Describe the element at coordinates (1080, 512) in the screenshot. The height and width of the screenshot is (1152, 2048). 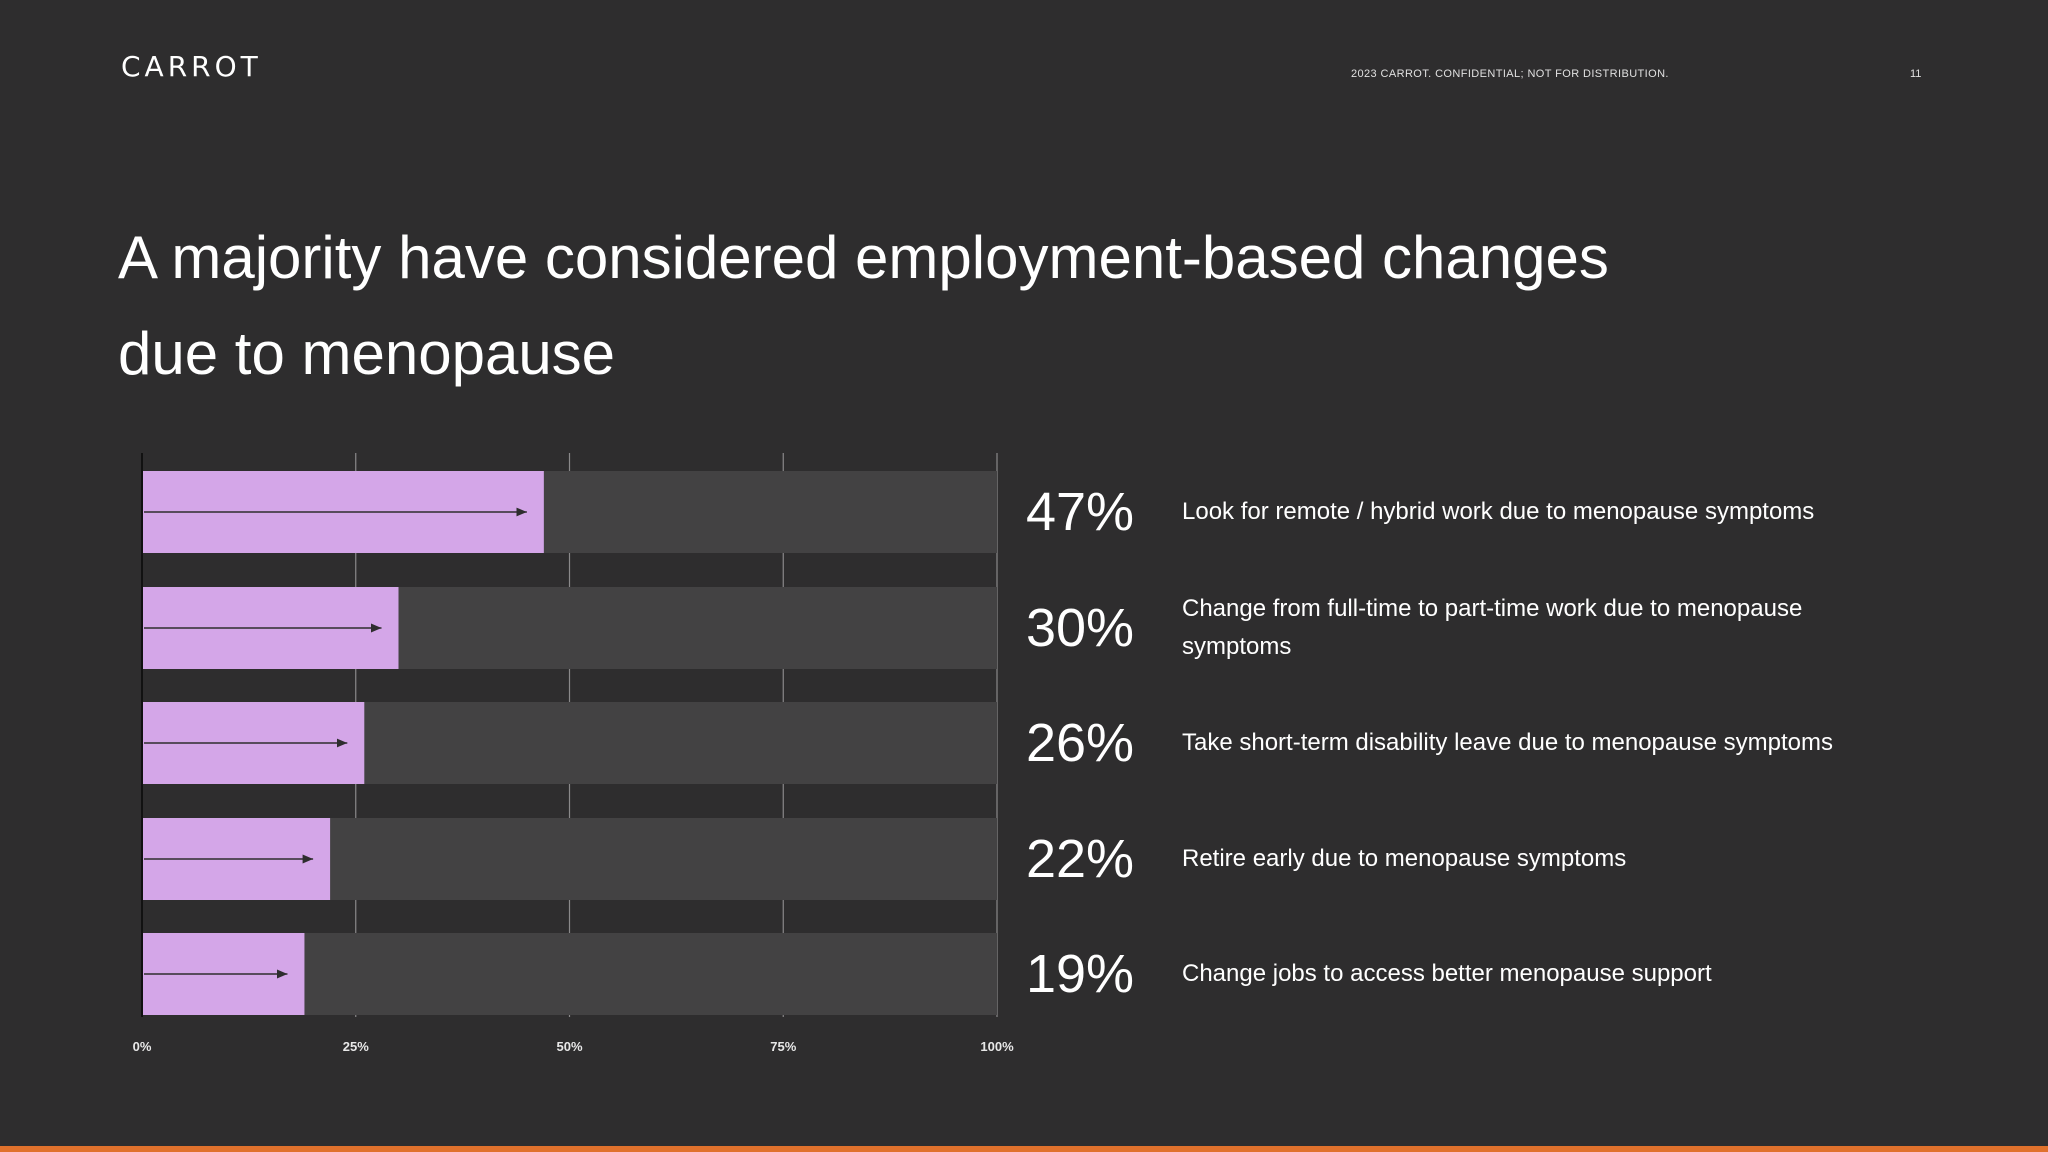
I see `value-label: 47%` at that location.